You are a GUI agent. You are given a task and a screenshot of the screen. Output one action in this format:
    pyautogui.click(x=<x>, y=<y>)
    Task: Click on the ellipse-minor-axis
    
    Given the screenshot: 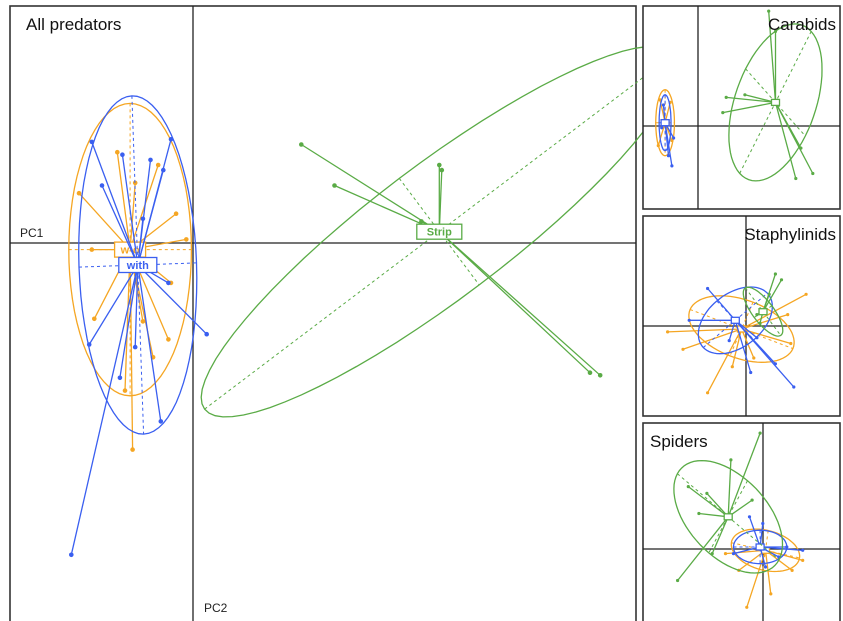 What is the action you would take?
    pyautogui.click(x=741, y=329)
    